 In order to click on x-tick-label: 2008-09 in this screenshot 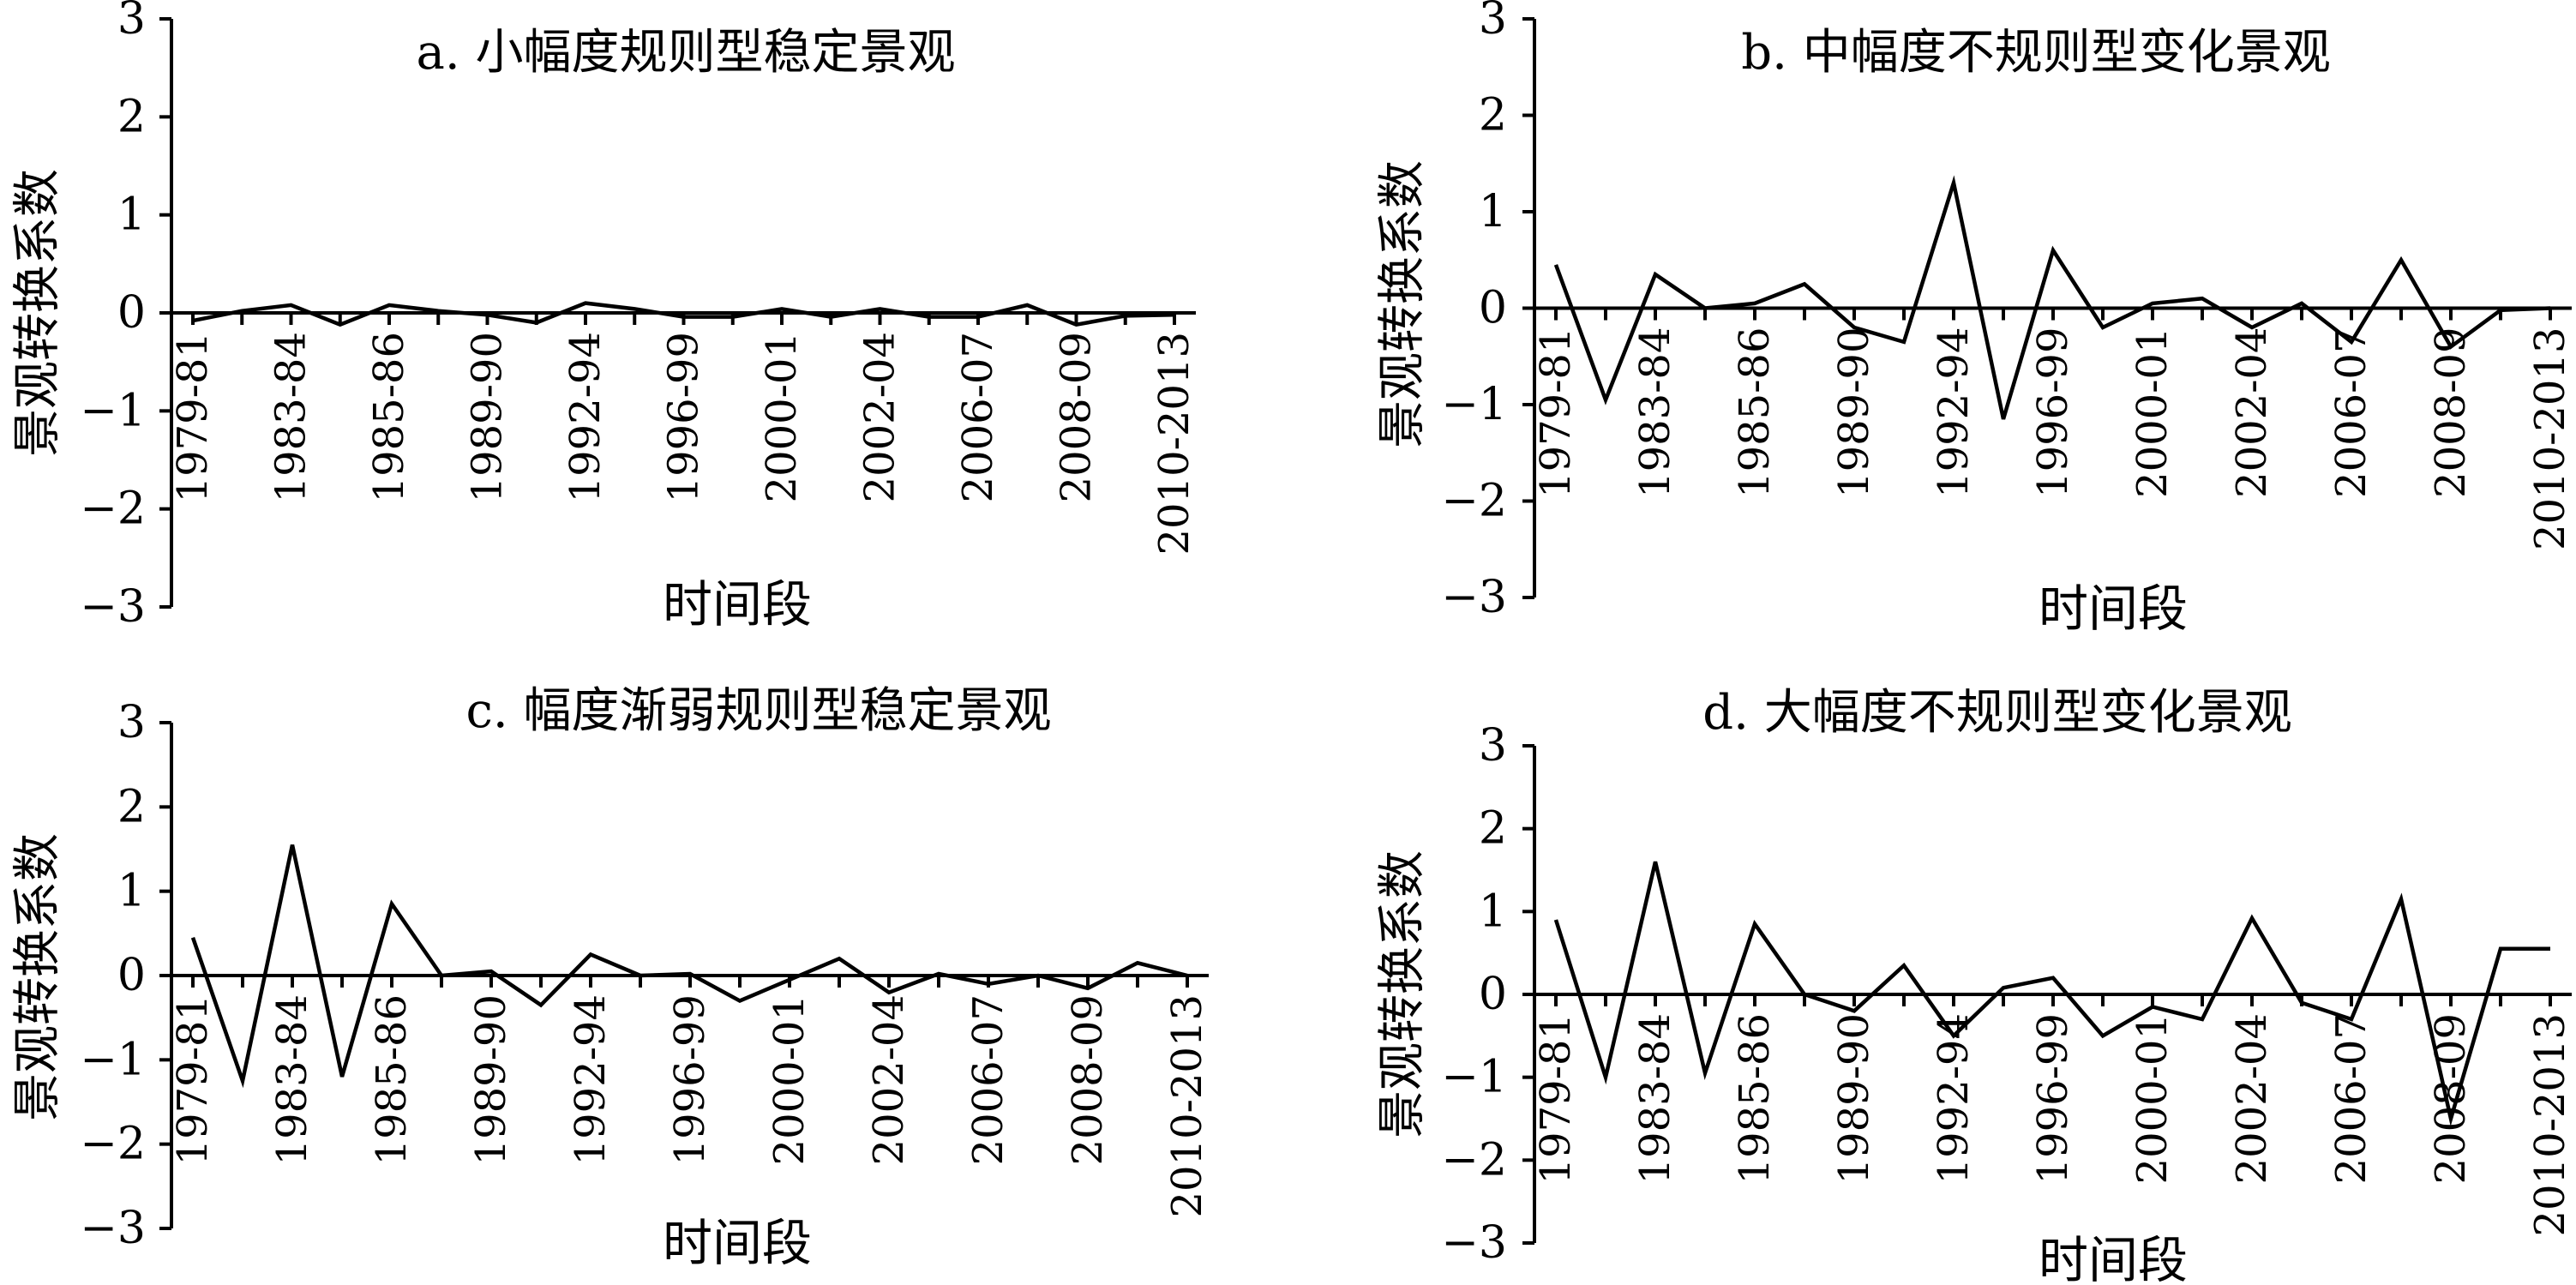, I will do `click(2451, 412)`.